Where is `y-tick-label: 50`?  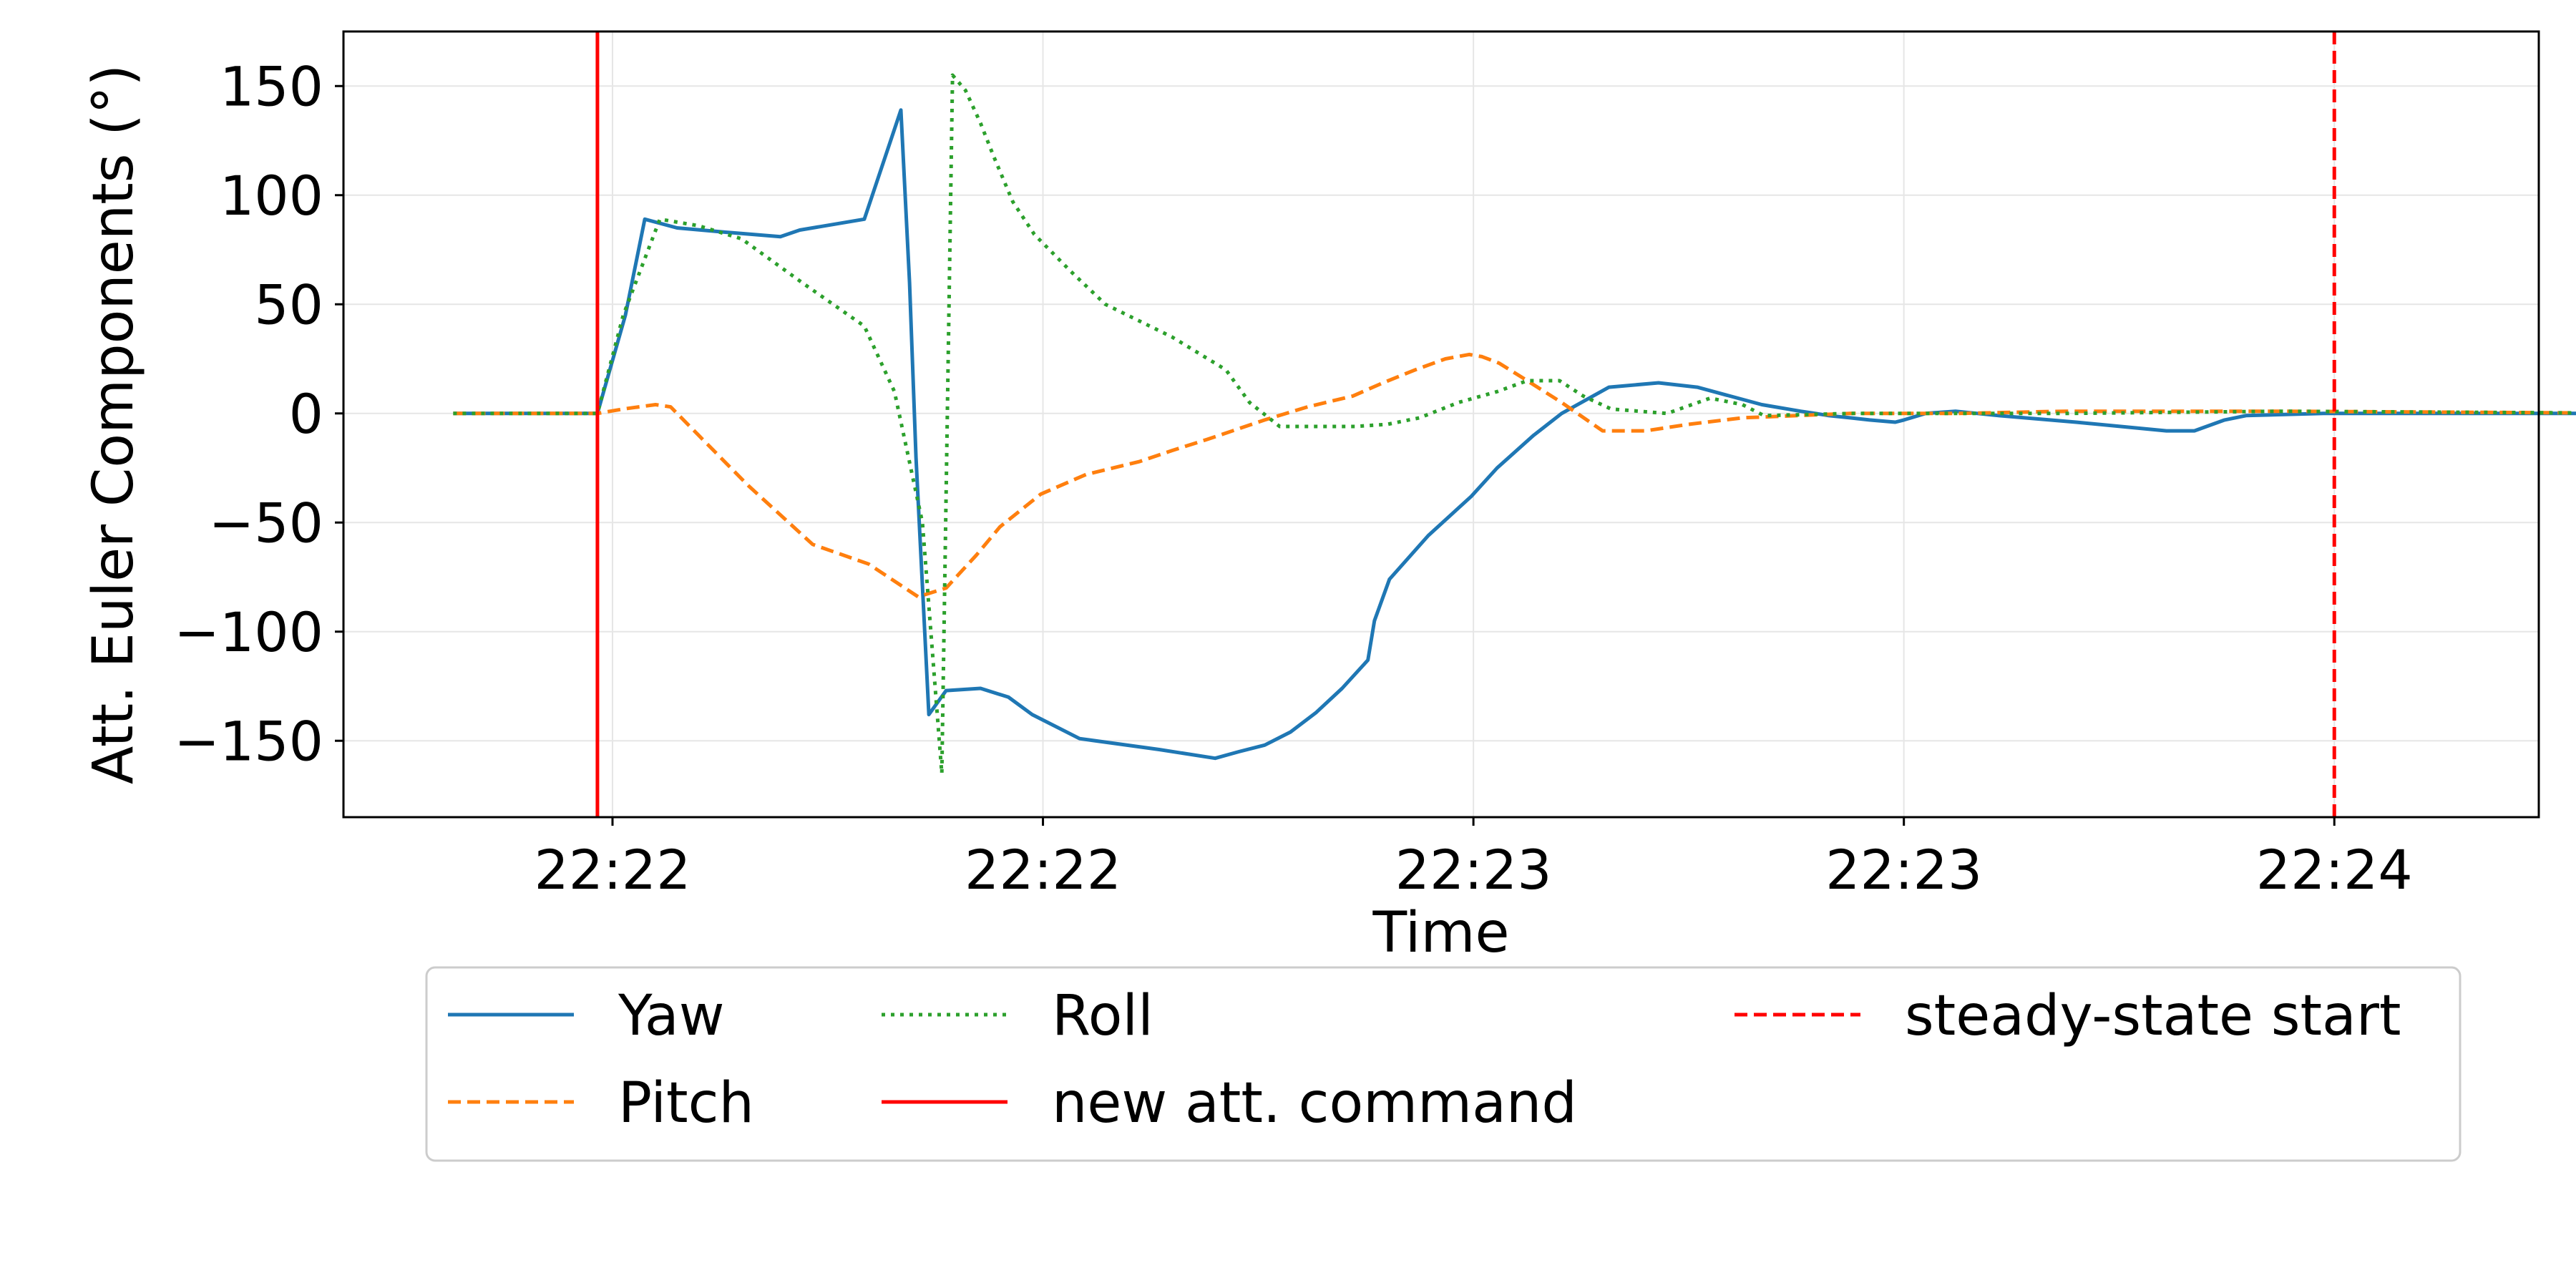
y-tick-label: 50 is located at coordinates (288, 304).